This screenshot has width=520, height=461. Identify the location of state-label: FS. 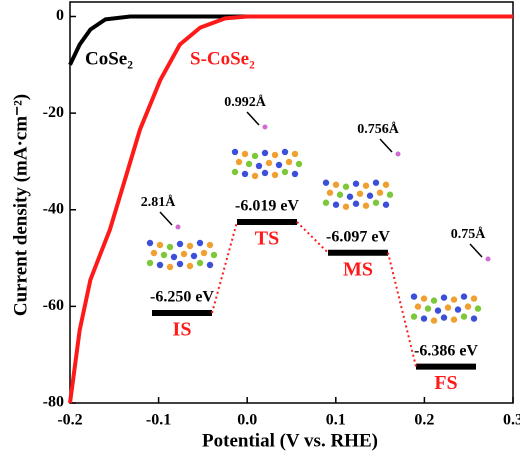
(445, 383).